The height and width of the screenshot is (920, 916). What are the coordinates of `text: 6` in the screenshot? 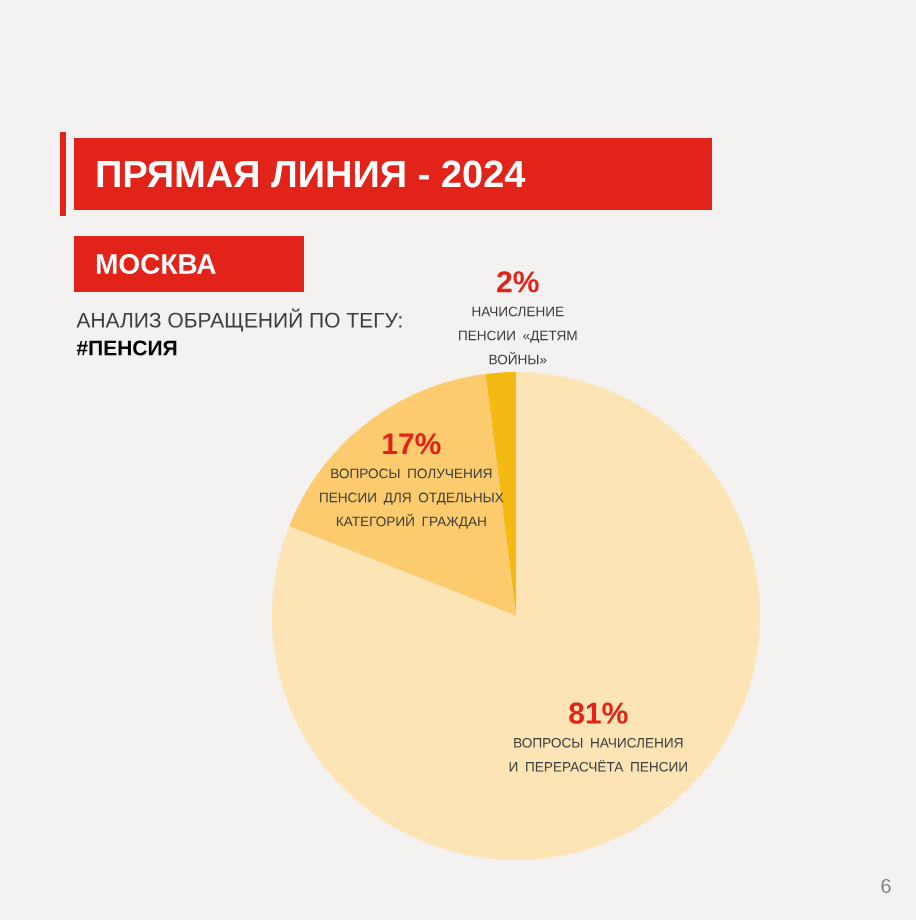 It's located at (886, 886).